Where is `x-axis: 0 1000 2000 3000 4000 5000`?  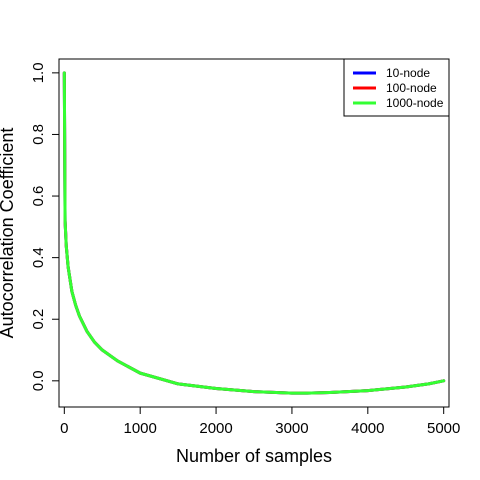 x-axis: 0 1000 2000 3000 4000 5000 is located at coordinates (260, 422).